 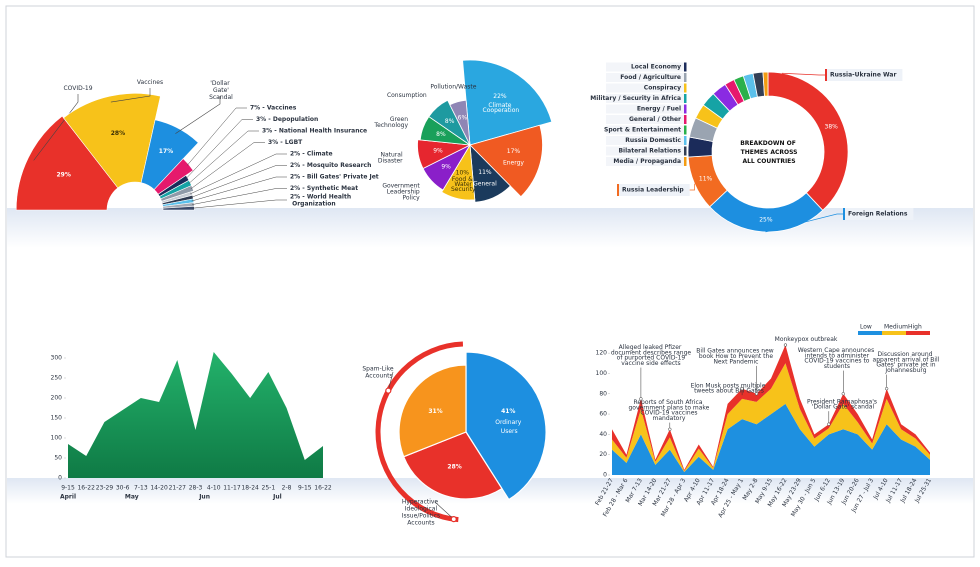 I want to click on text-line: BREAKDOWN OF, so click(x=768, y=143).